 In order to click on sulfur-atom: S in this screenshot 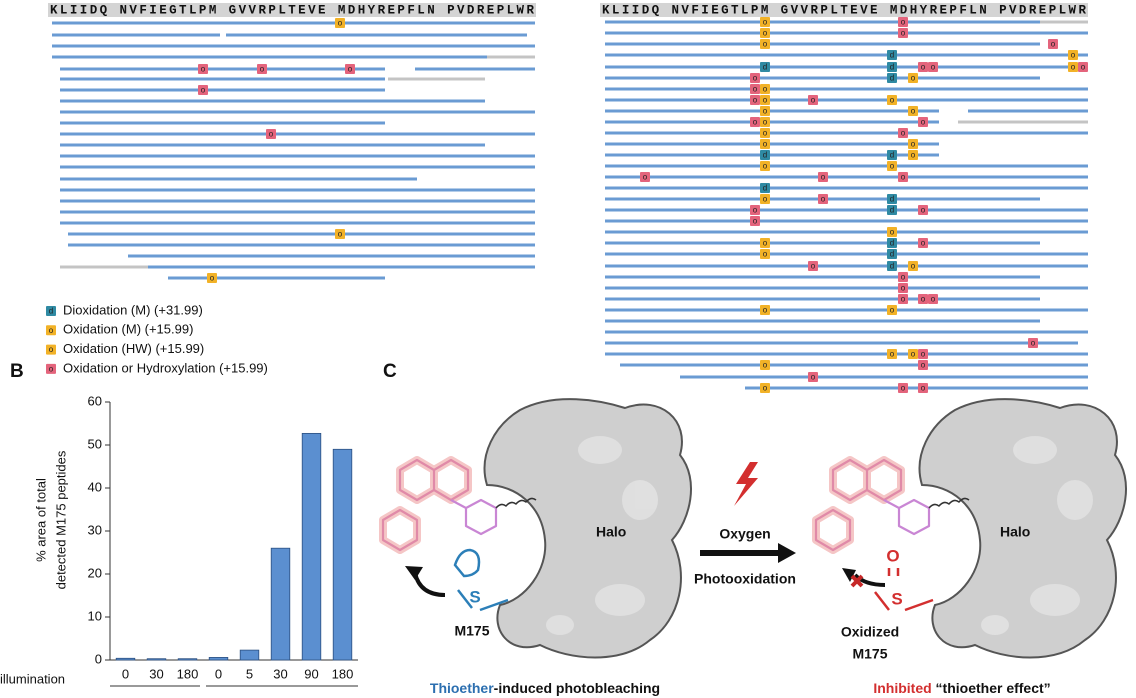, I will do `click(474, 596)`.